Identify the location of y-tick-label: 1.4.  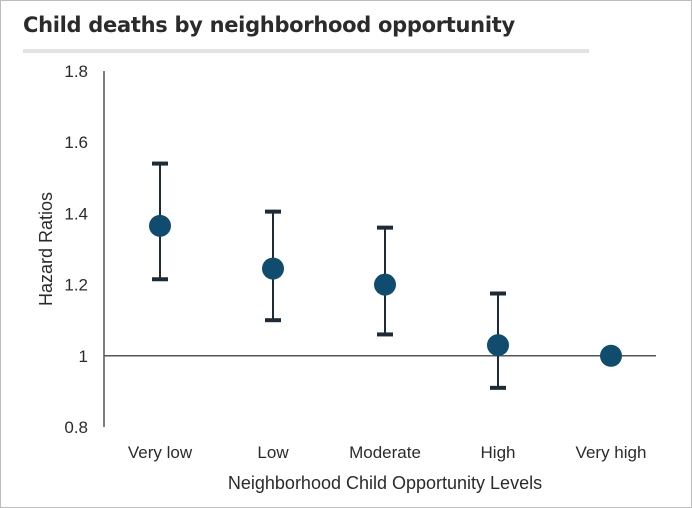
(76, 213).